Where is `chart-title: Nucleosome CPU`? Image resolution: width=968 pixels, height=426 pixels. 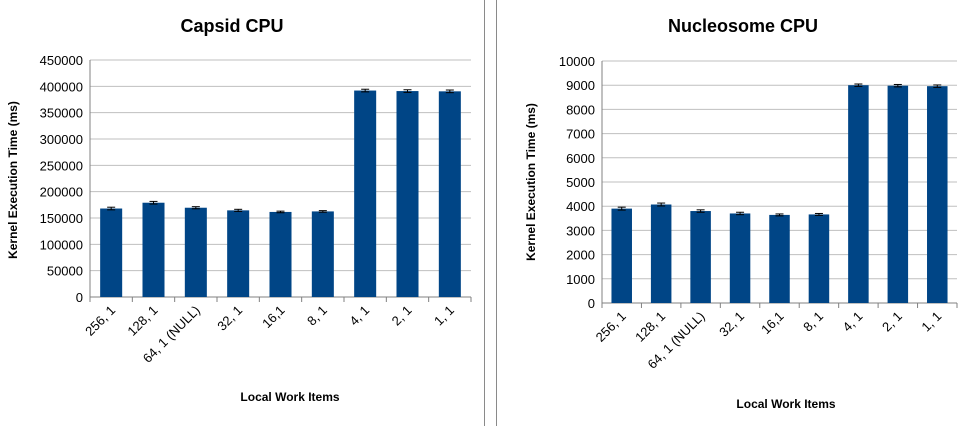
chart-title: Nucleosome CPU is located at coordinates (743, 26).